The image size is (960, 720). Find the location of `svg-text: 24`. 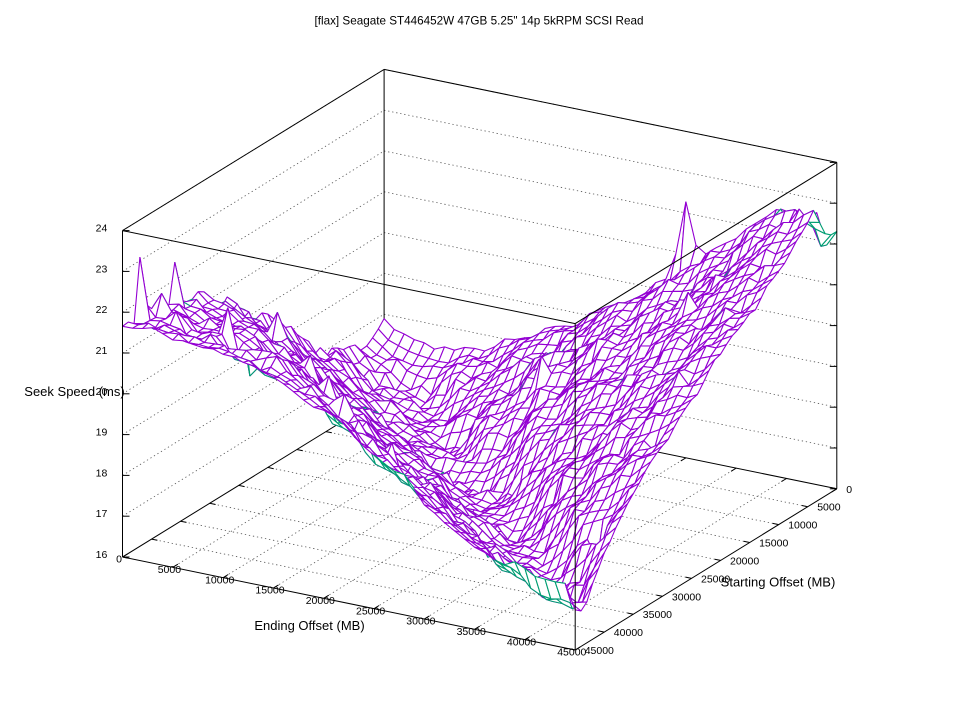

svg-text: 24 is located at coordinates (102, 229).